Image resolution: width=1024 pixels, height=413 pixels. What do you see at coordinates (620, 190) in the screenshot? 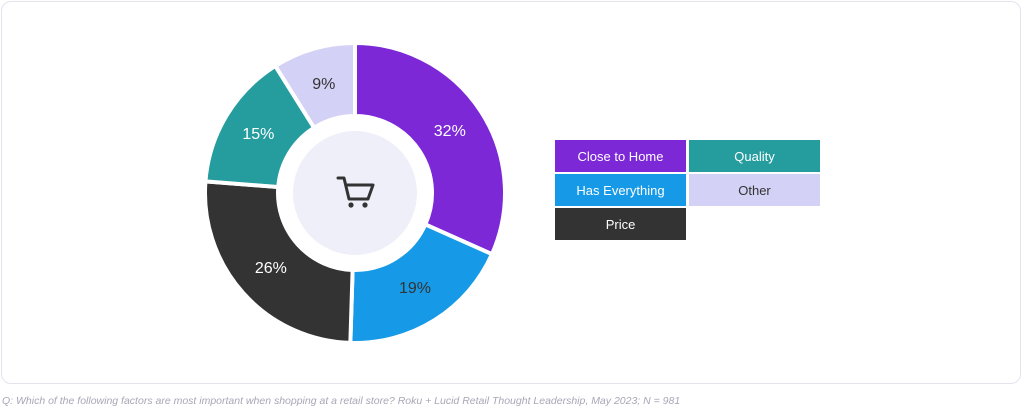
I see `legend-item-has-everything: Has Everything` at bounding box center [620, 190].